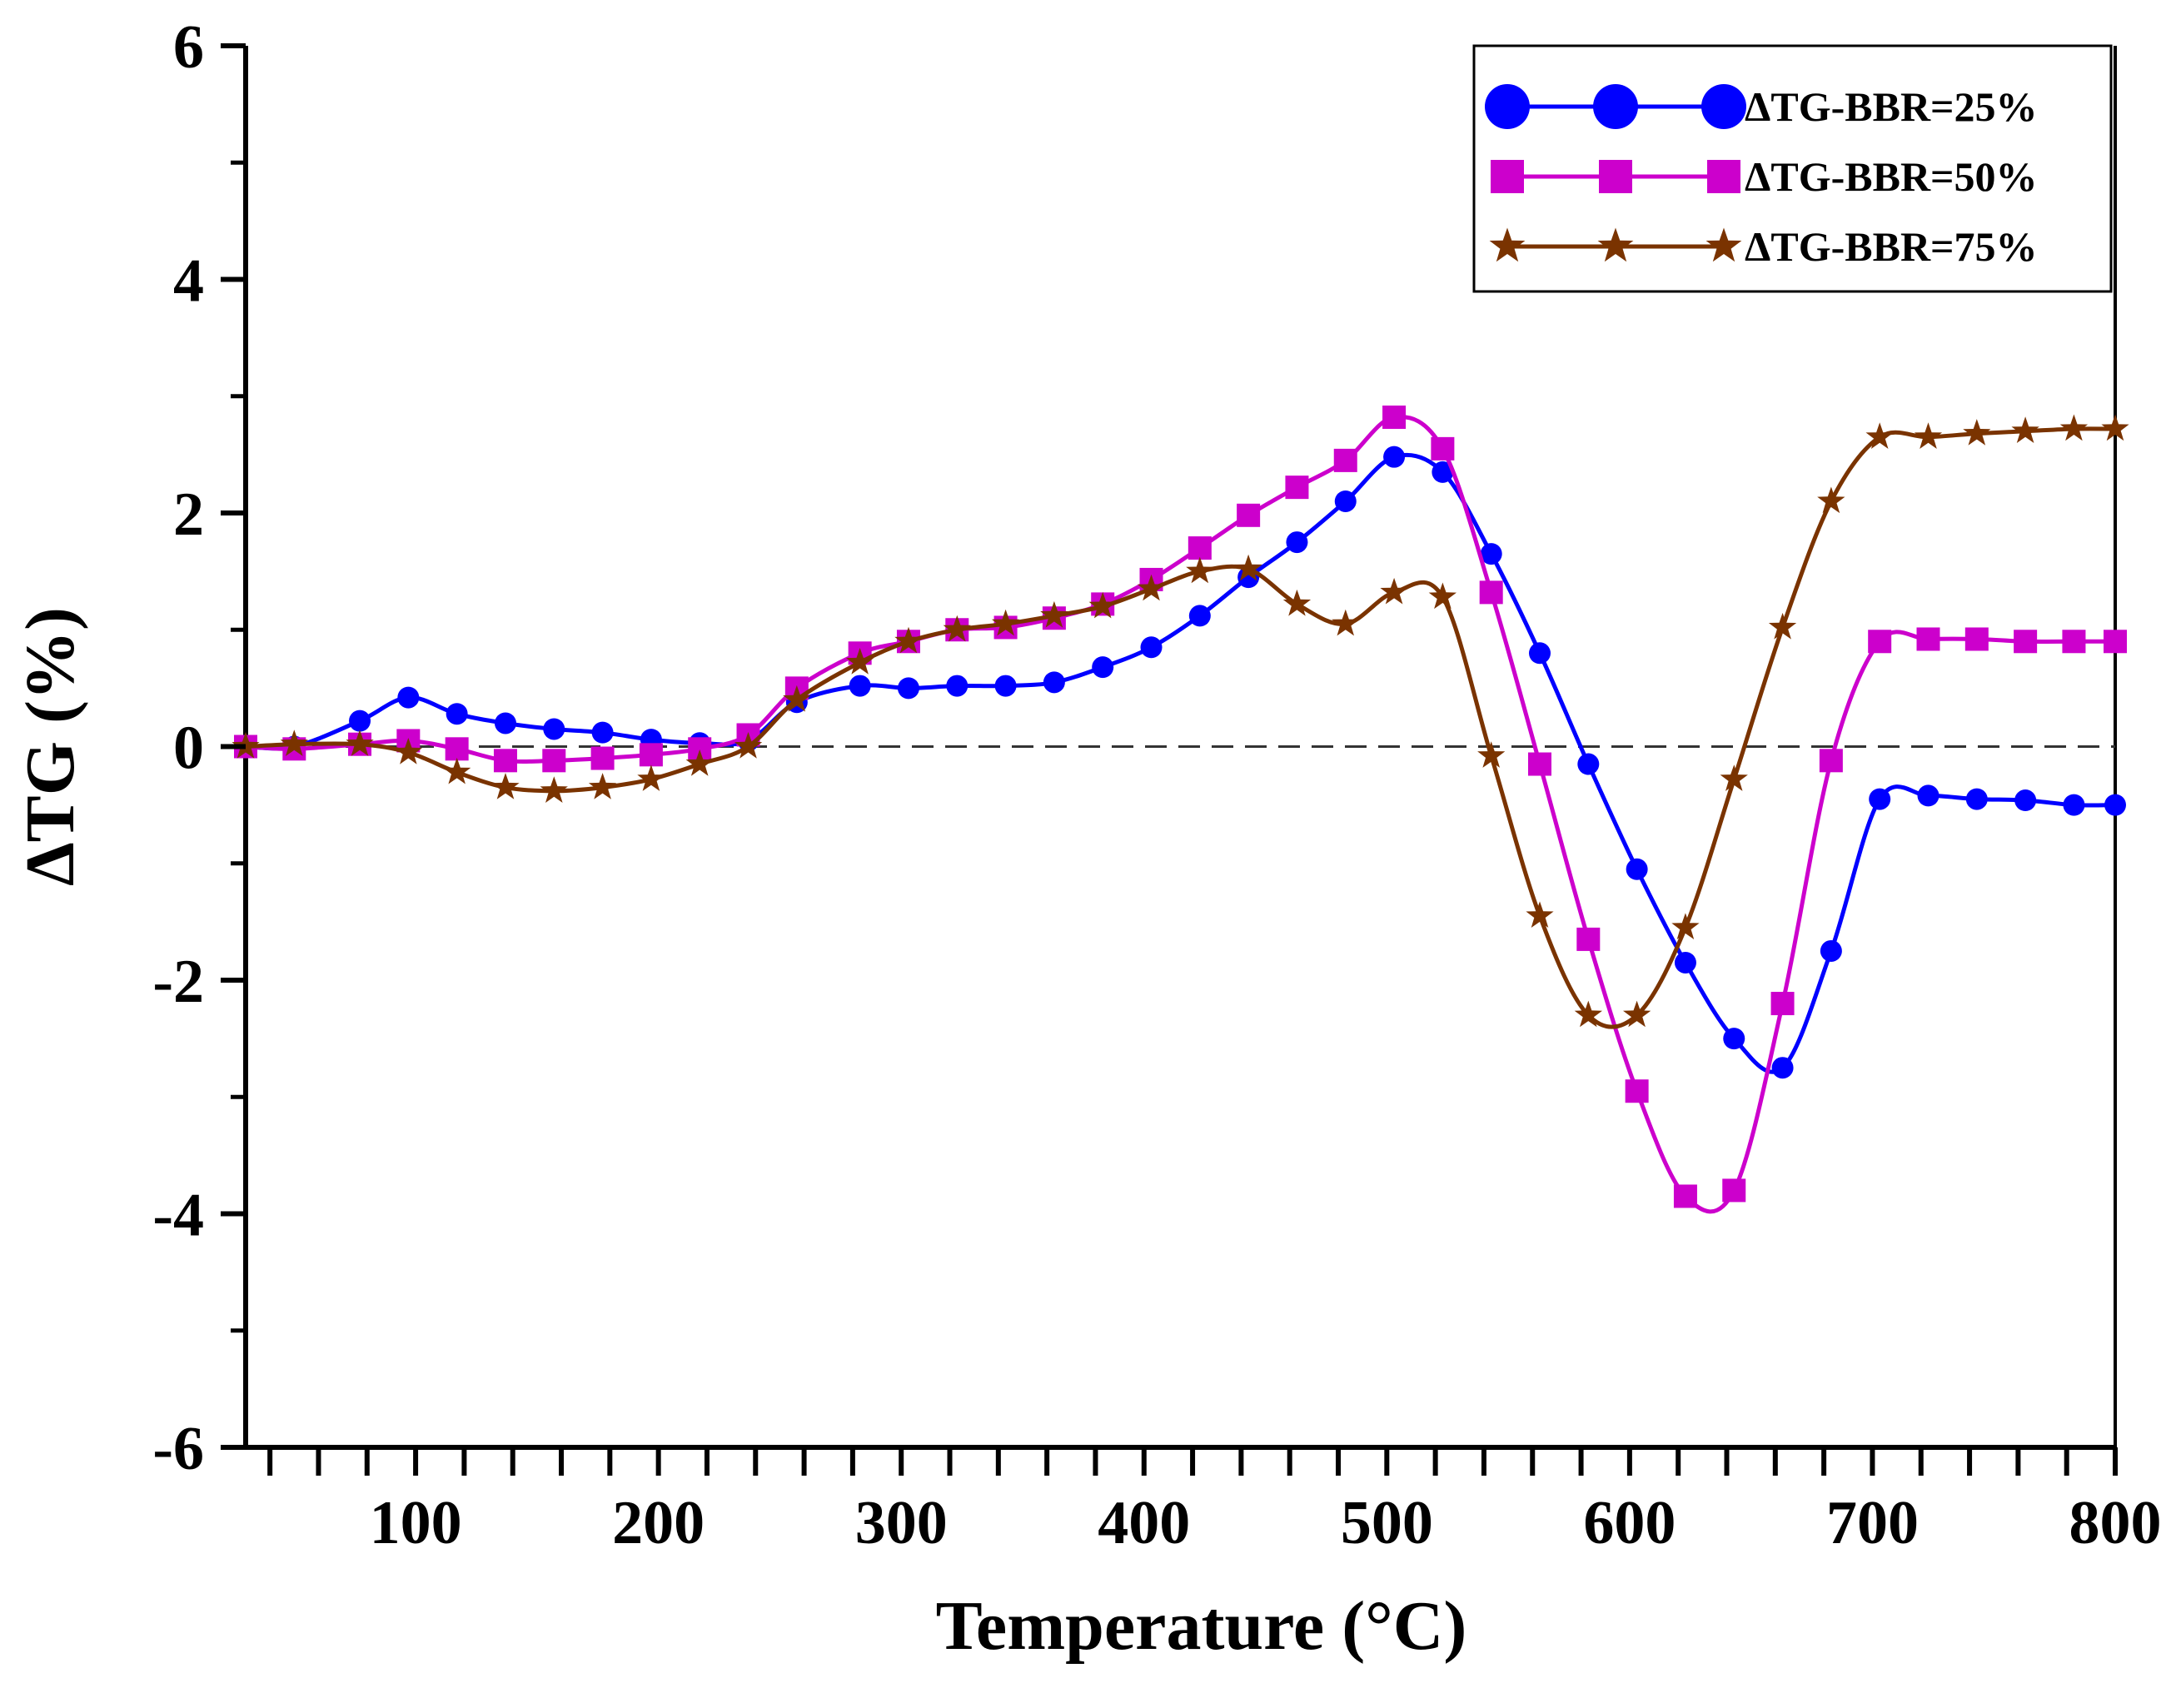  I want to click on legend-item: ΔTG-BBR=50%, so click(1765, 176).